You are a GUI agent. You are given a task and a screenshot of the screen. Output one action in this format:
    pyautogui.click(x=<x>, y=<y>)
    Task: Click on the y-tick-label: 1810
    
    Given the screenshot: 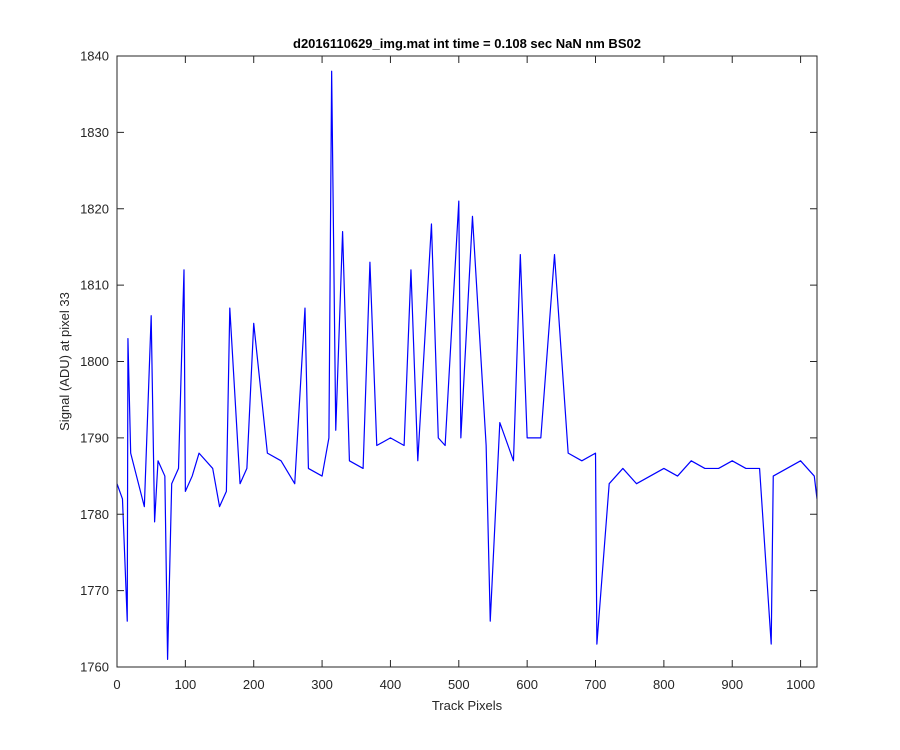 What is the action you would take?
    pyautogui.click(x=94, y=285)
    